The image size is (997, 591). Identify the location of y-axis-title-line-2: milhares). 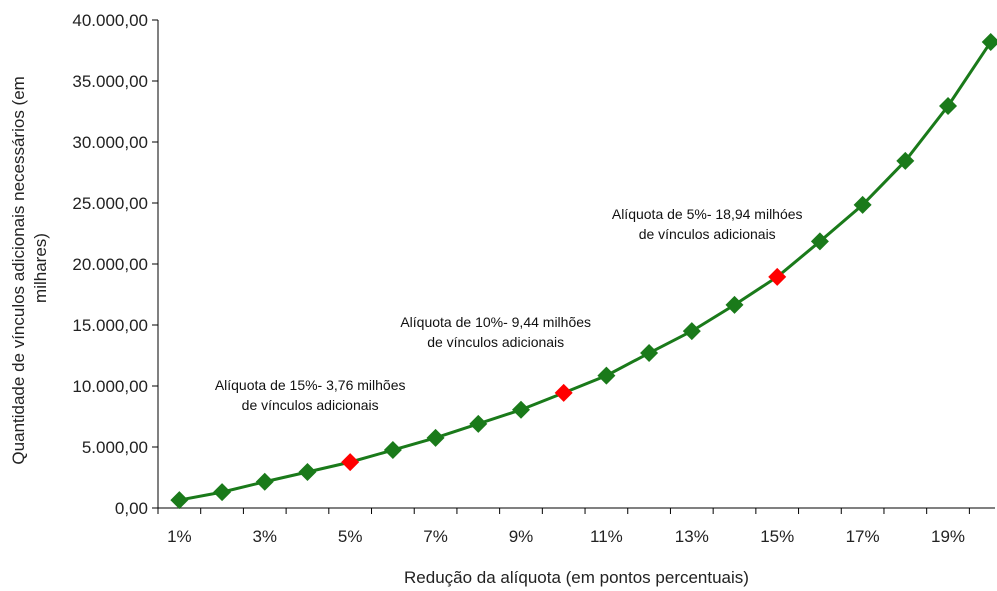
(40, 268).